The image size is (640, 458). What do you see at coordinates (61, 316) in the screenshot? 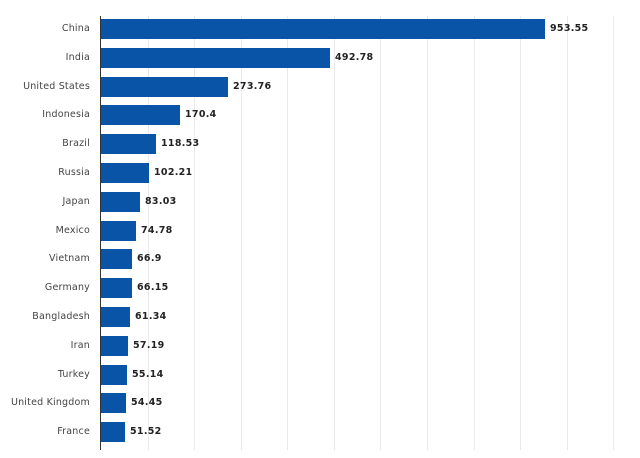
I see `category-label: Bangladesh` at bounding box center [61, 316].